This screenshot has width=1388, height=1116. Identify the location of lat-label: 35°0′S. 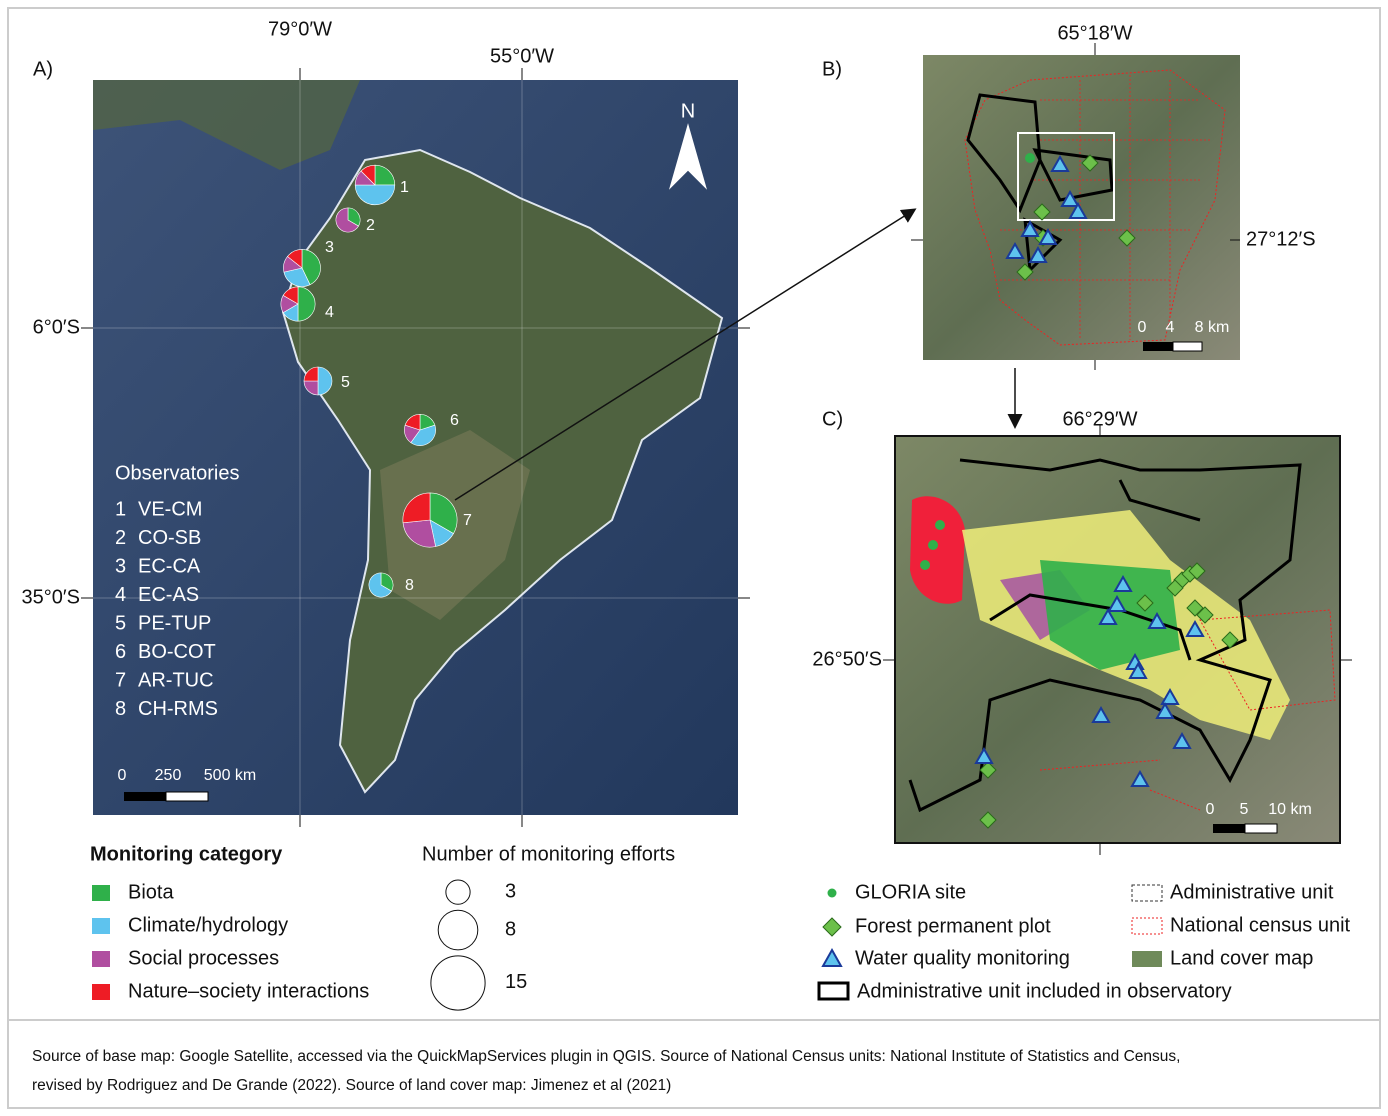
(51, 597).